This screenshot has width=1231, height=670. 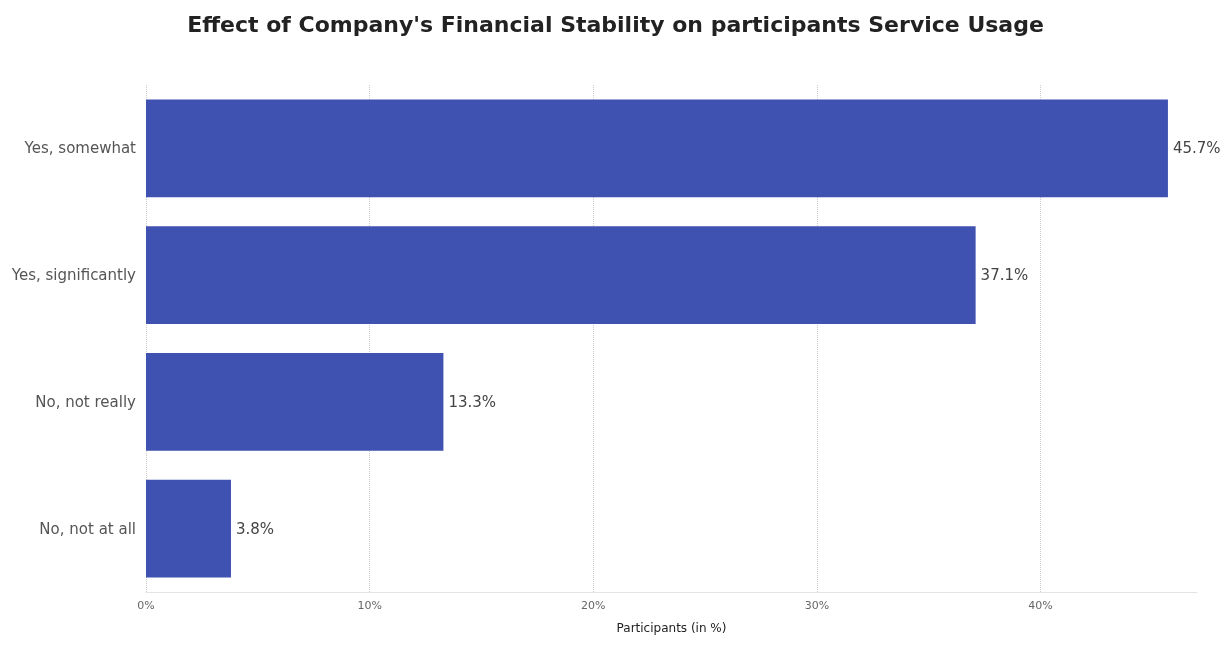 I want to click on x-tick-label: 10%, so click(x=369, y=605).